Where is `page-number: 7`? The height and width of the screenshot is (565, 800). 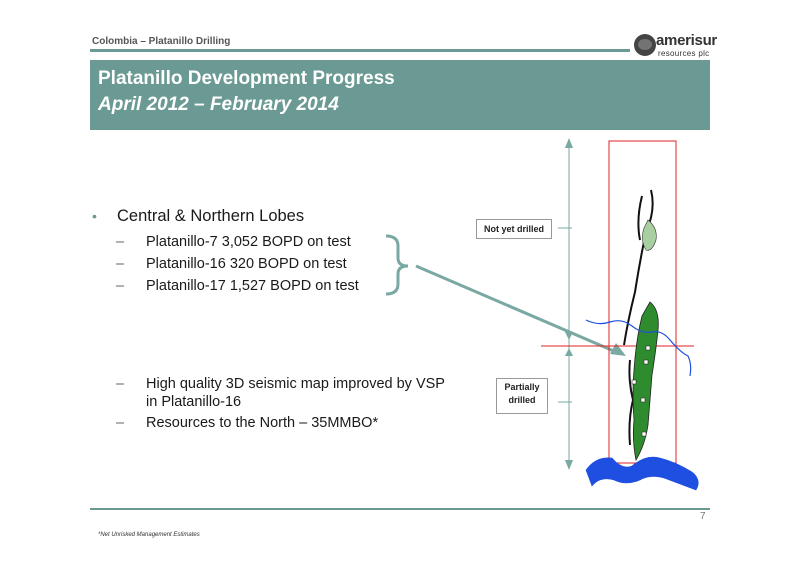
page-number: 7 is located at coordinates (703, 516).